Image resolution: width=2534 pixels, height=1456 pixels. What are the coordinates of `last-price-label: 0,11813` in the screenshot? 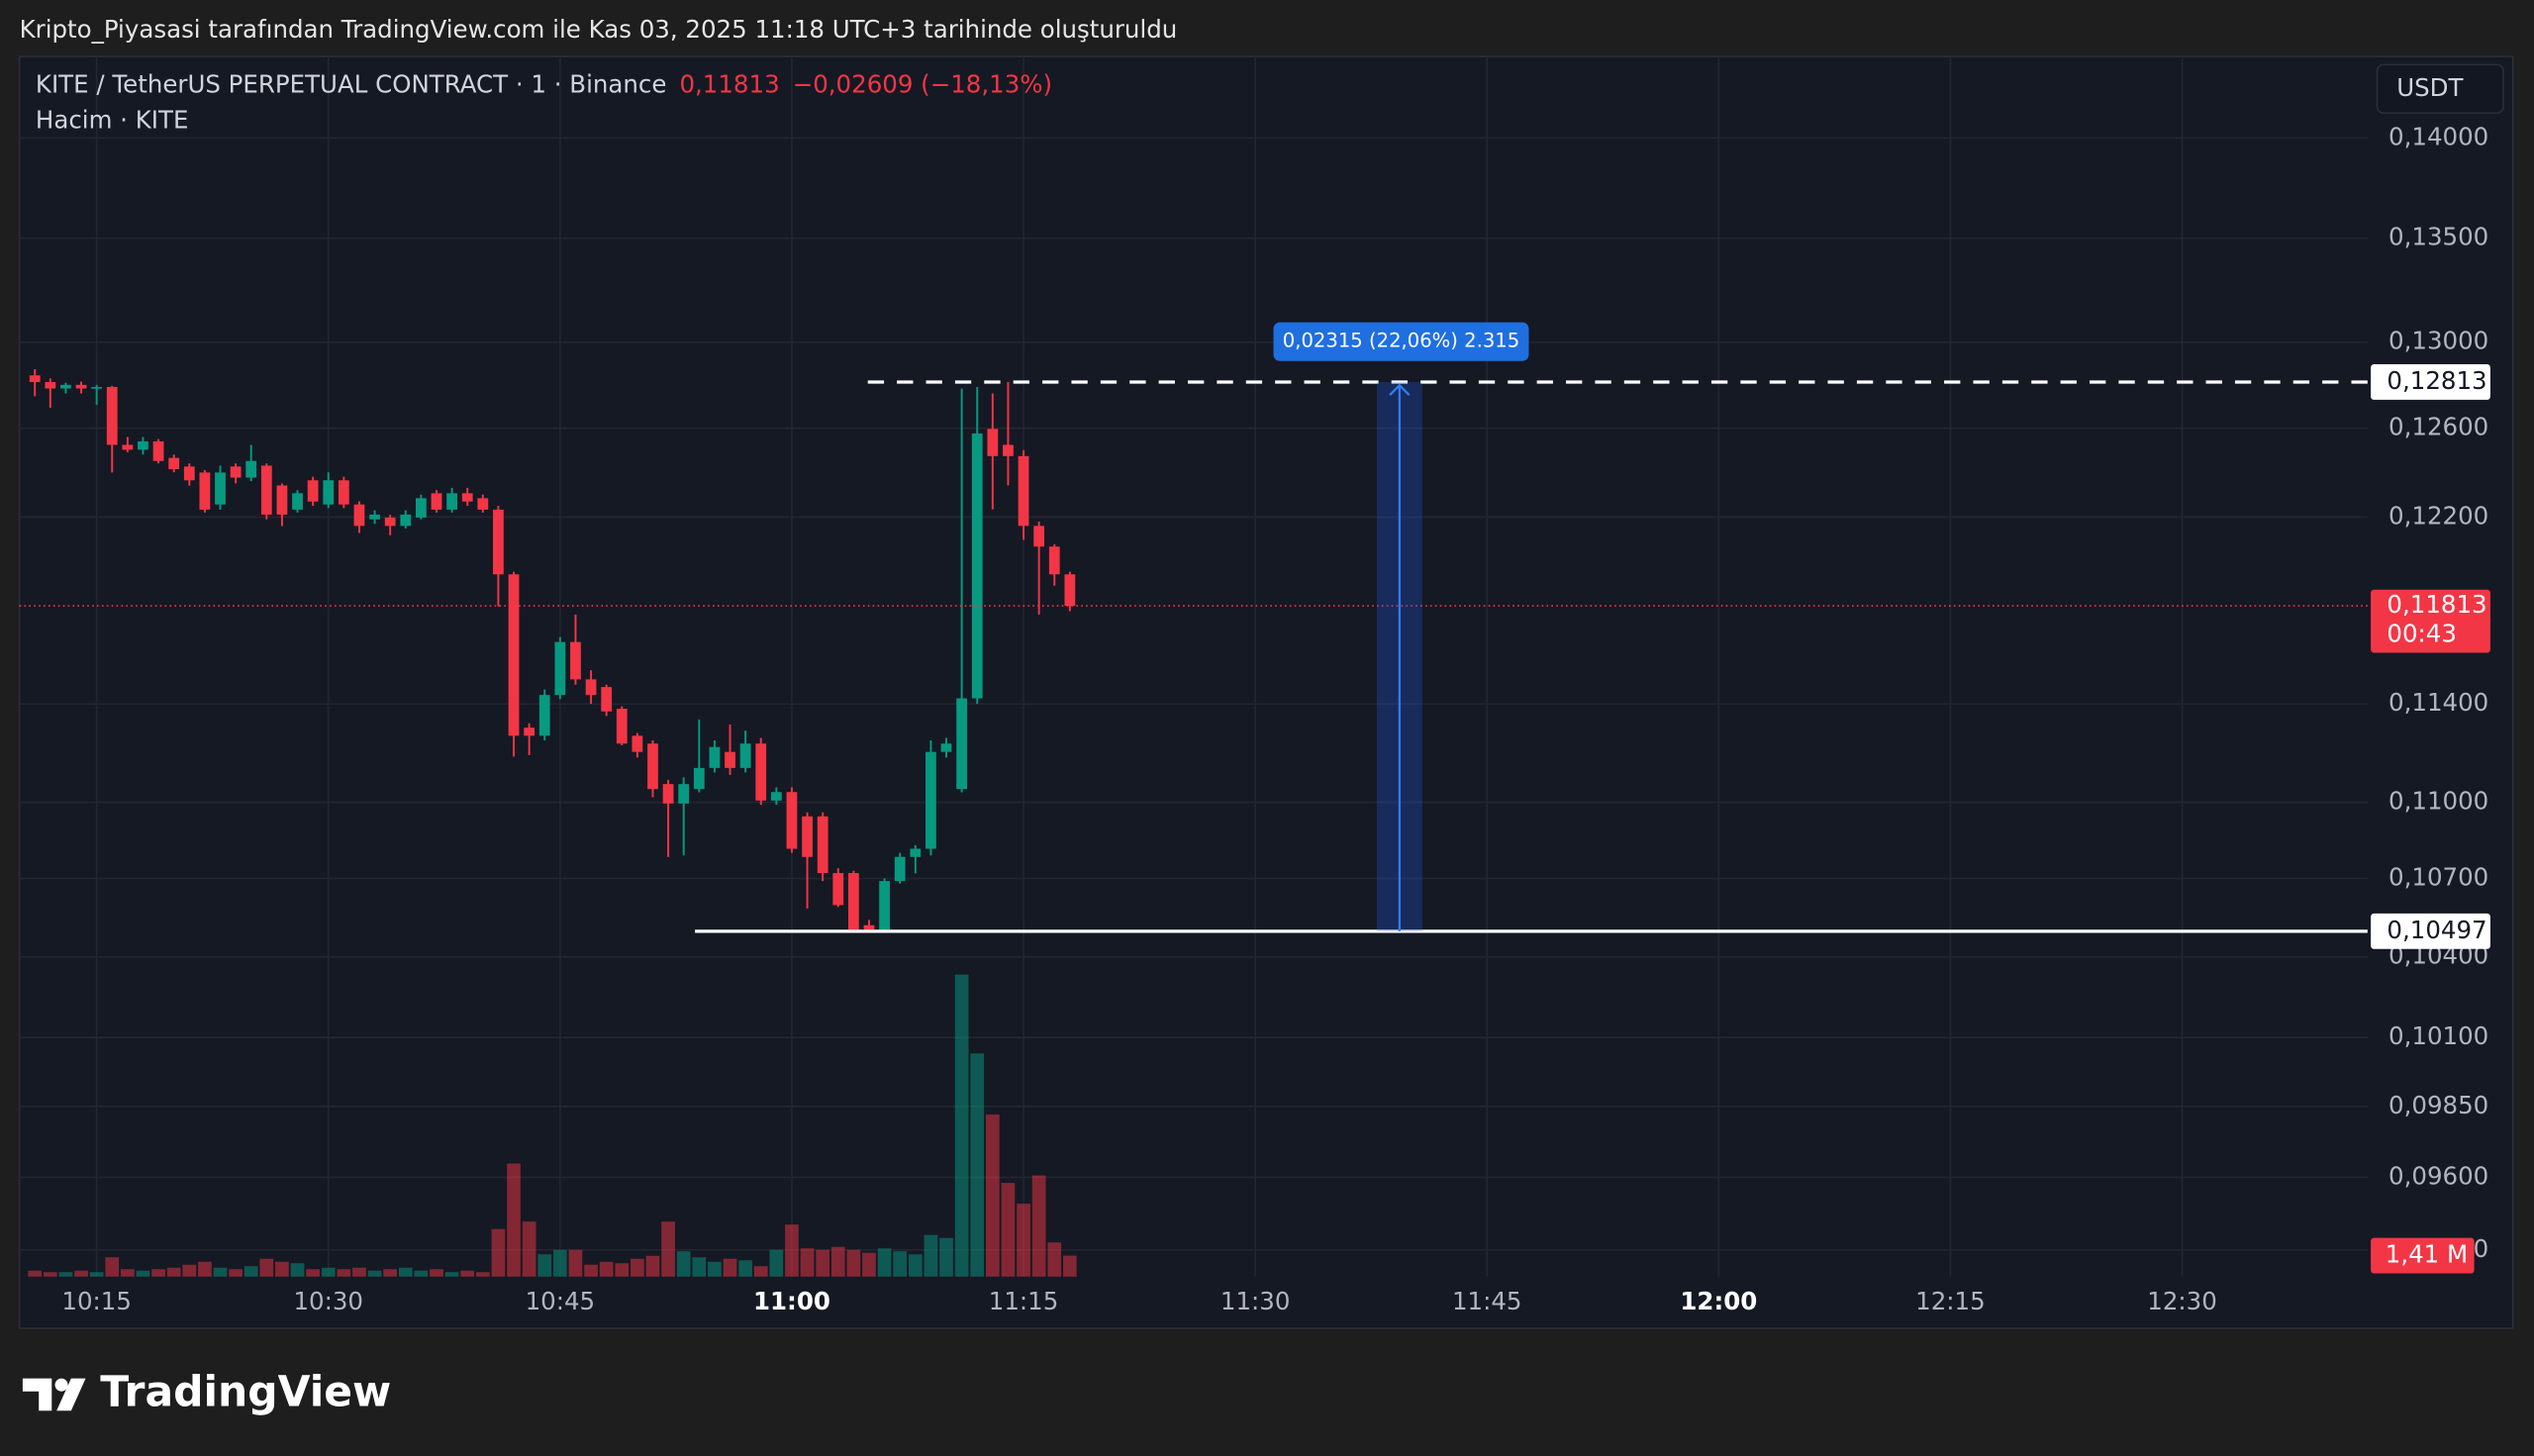 It's located at (2436, 604).